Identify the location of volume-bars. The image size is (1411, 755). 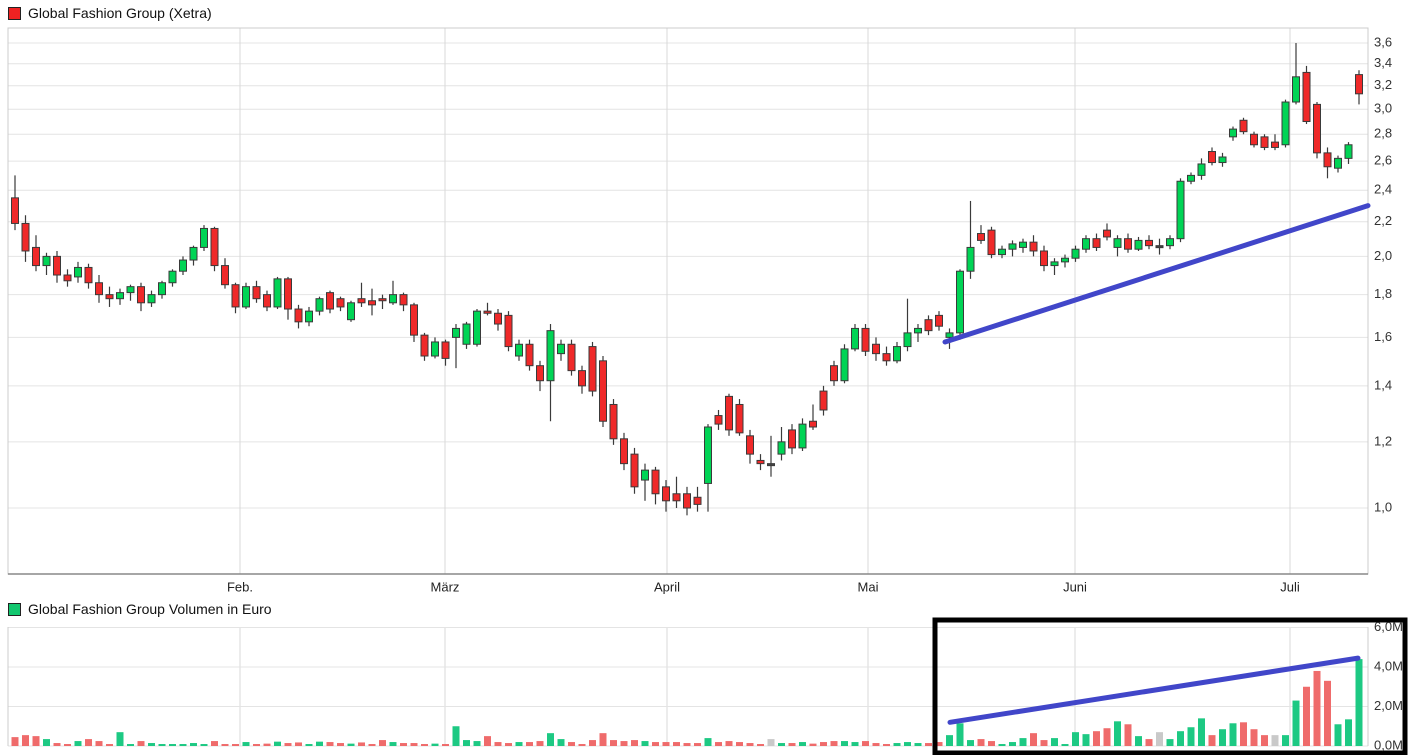
(687, 702).